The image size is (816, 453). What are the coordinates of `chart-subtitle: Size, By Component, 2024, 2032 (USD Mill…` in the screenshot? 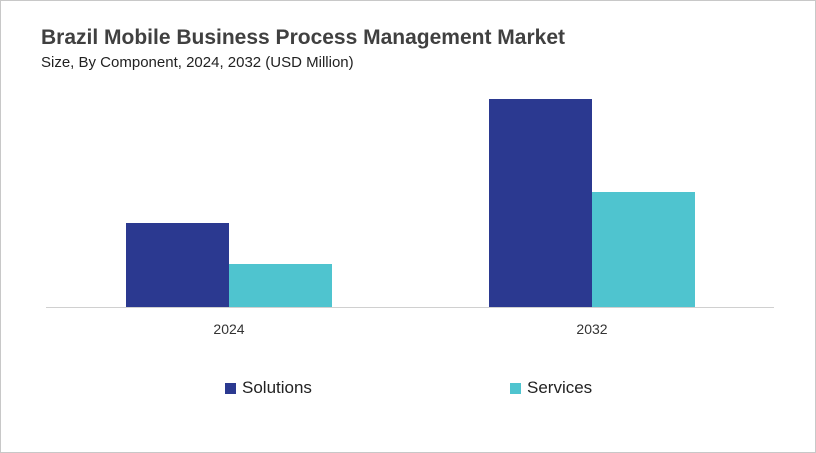 It's located at (197, 62).